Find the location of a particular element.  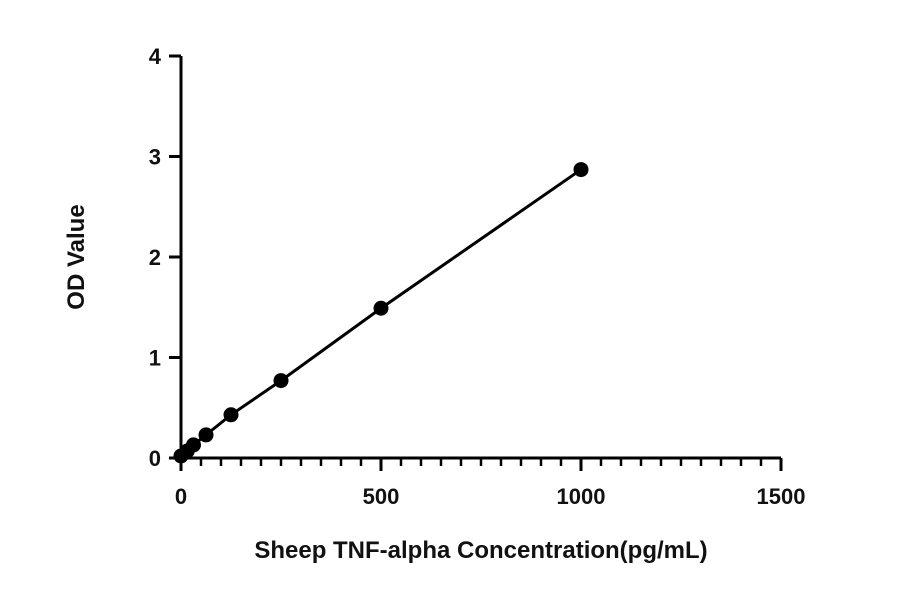

x-tick-label: 1500 is located at coordinates (781, 496).